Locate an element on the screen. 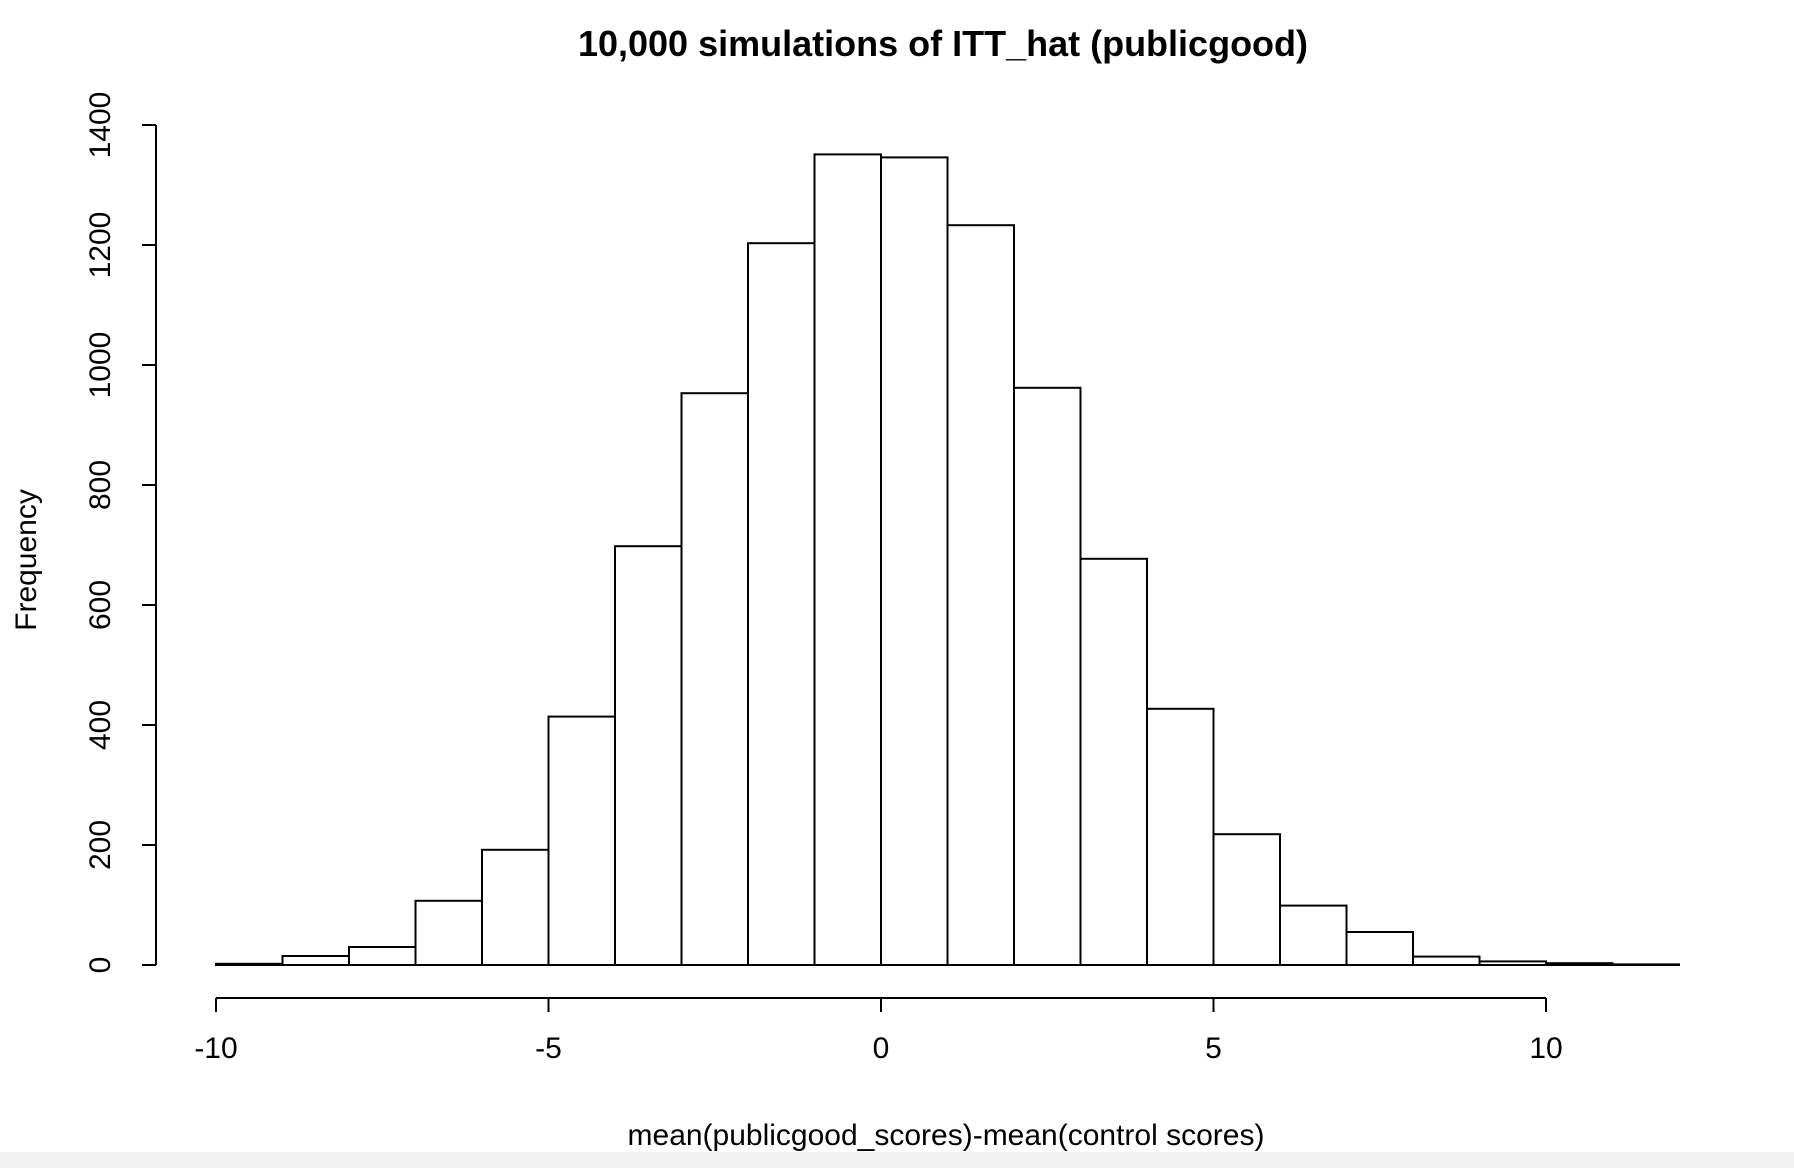 Image resolution: width=1794 pixels, height=1168 pixels. x-tick-label: -10 is located at coordinates (215, 1048).